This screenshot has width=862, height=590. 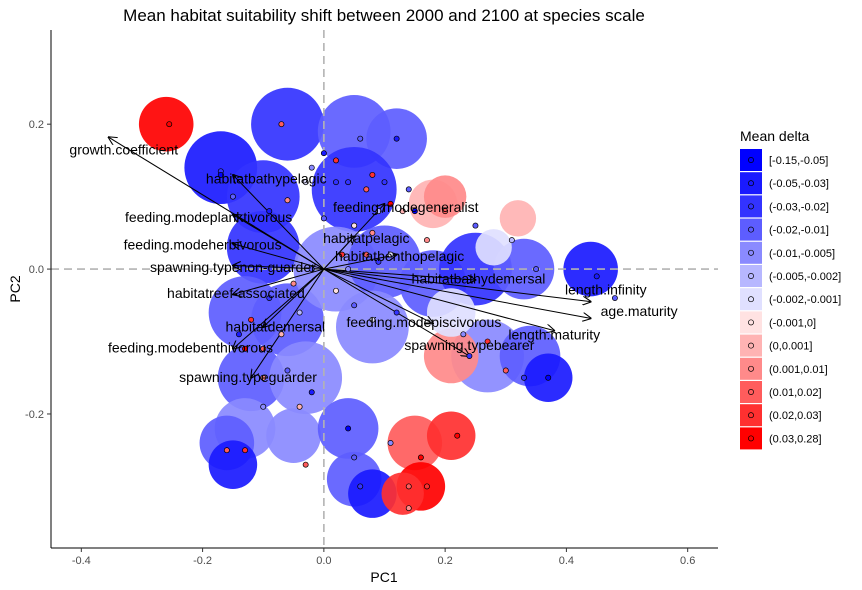 What do you see at coordinates (802, 254) in the screenshot?
I see `legend-label: (-0.01,-0.005]` at bounding box center [802, 254].